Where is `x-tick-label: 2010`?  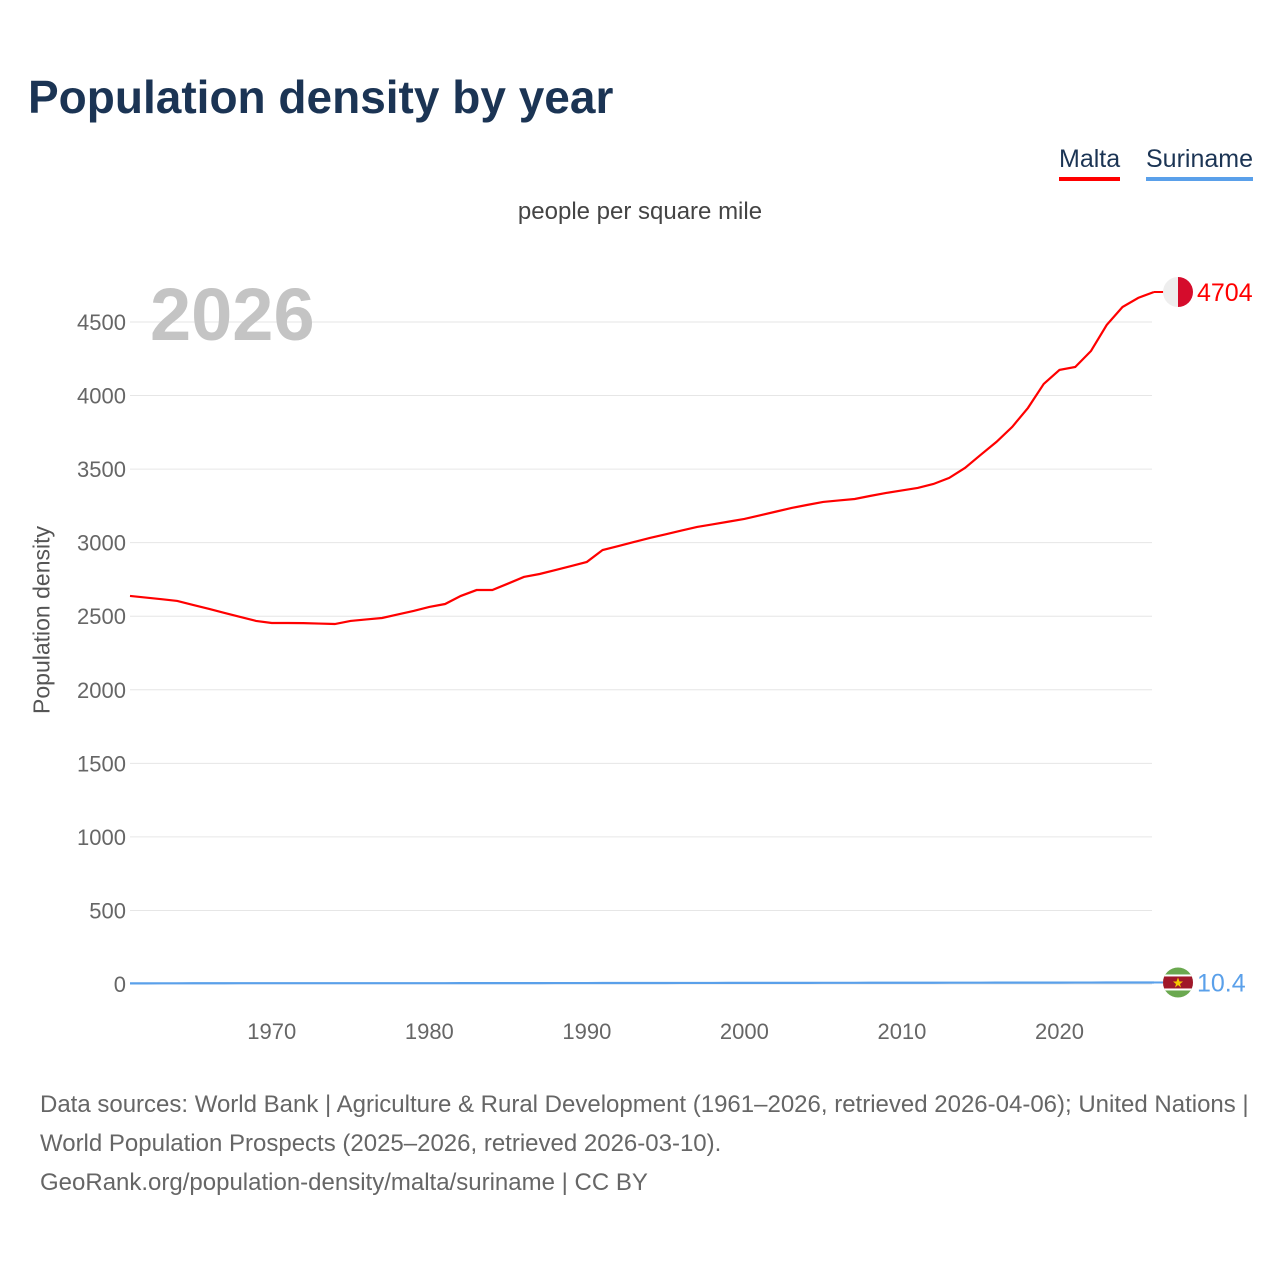
x-tick-label: 2010 is located at coordinates (901, 1031).